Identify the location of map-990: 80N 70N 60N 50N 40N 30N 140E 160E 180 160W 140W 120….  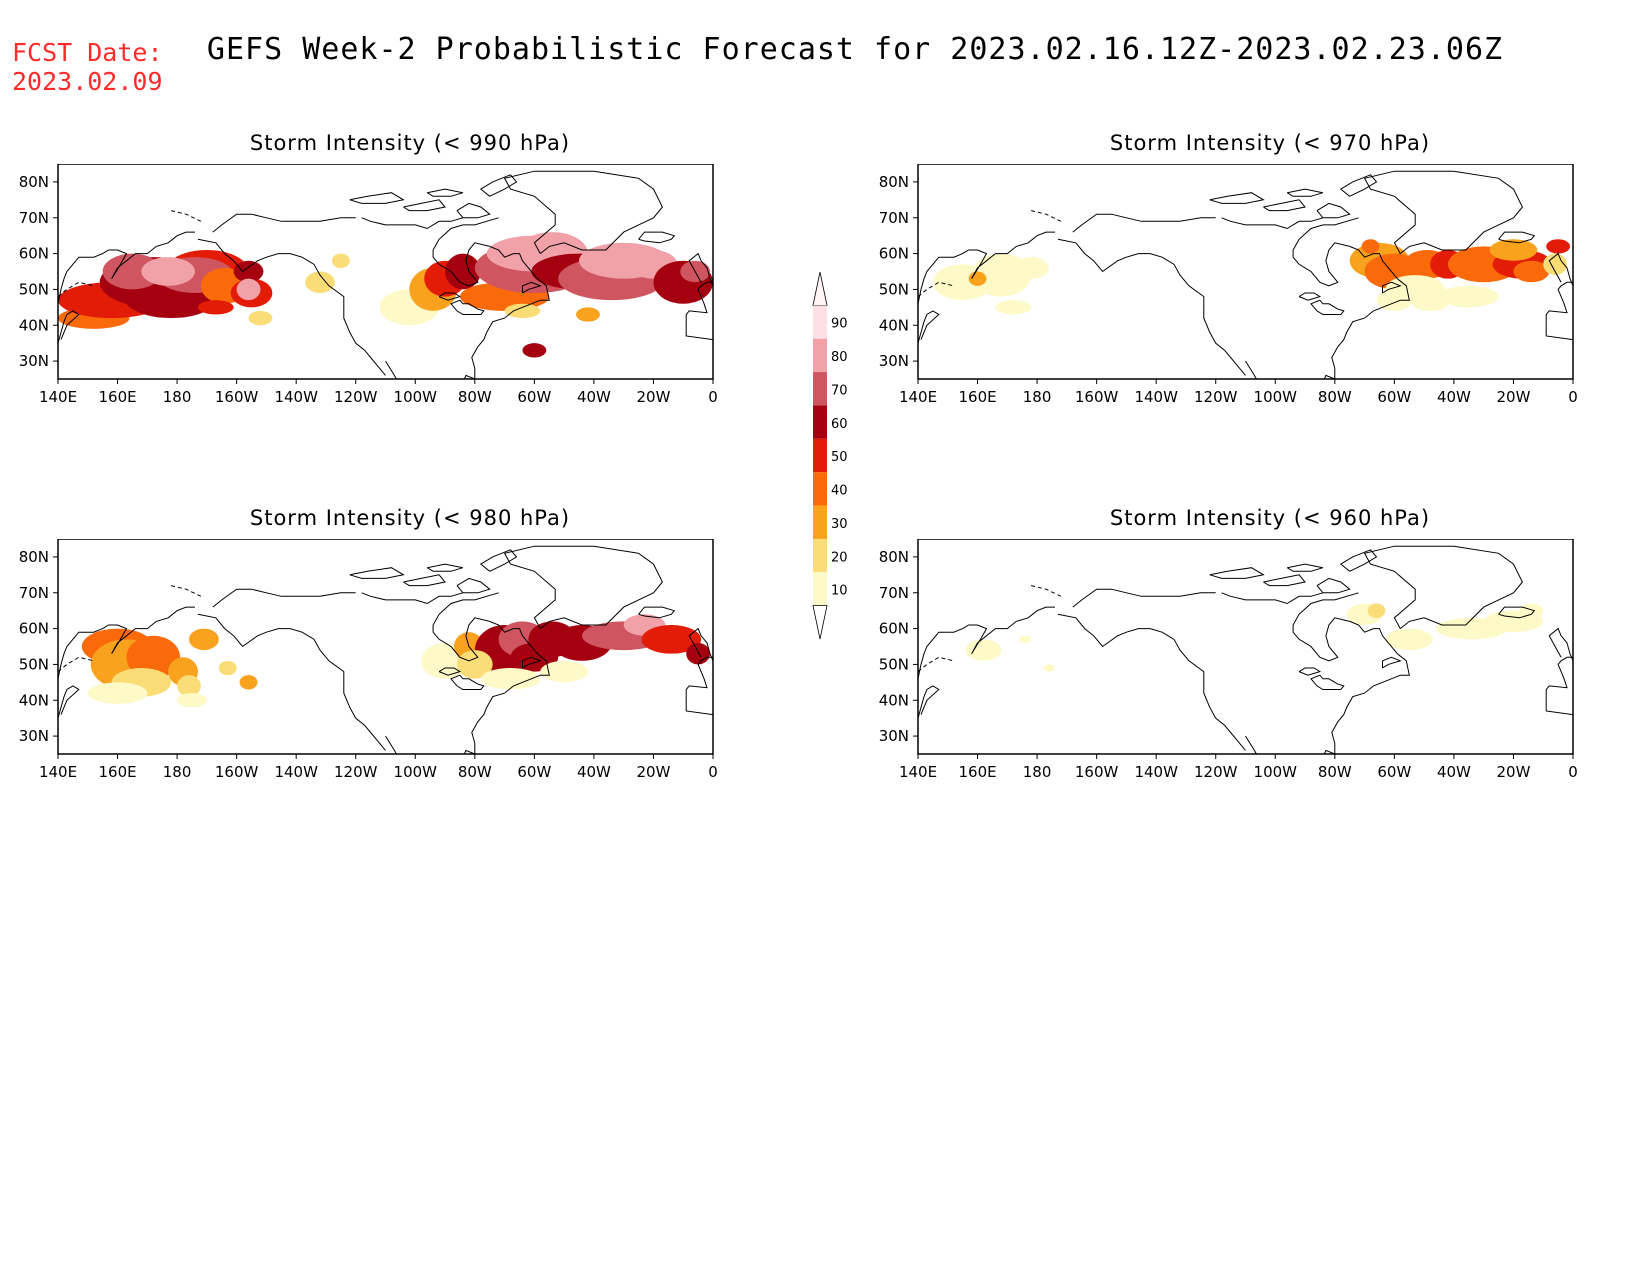
(368, 285).